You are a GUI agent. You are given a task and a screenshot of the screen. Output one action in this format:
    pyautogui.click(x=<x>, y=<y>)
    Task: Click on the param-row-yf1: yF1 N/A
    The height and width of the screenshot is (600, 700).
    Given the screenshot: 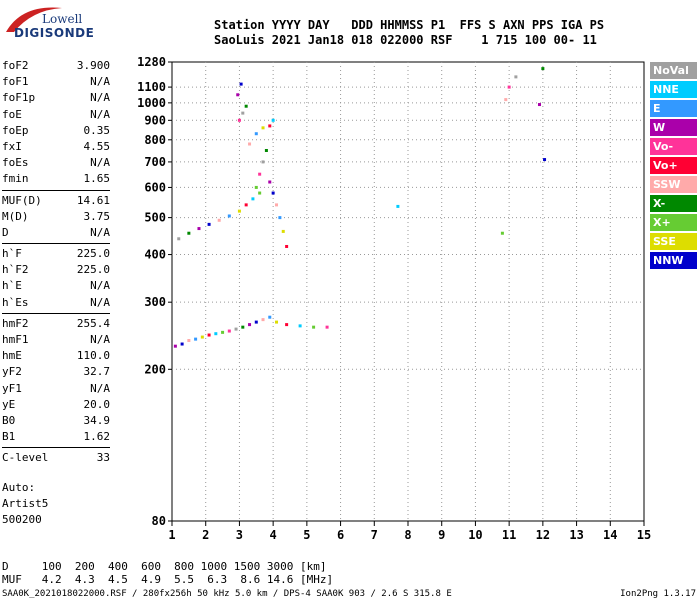 What is the action you would take?
    pyautogui.click(x=56, y=389)
    